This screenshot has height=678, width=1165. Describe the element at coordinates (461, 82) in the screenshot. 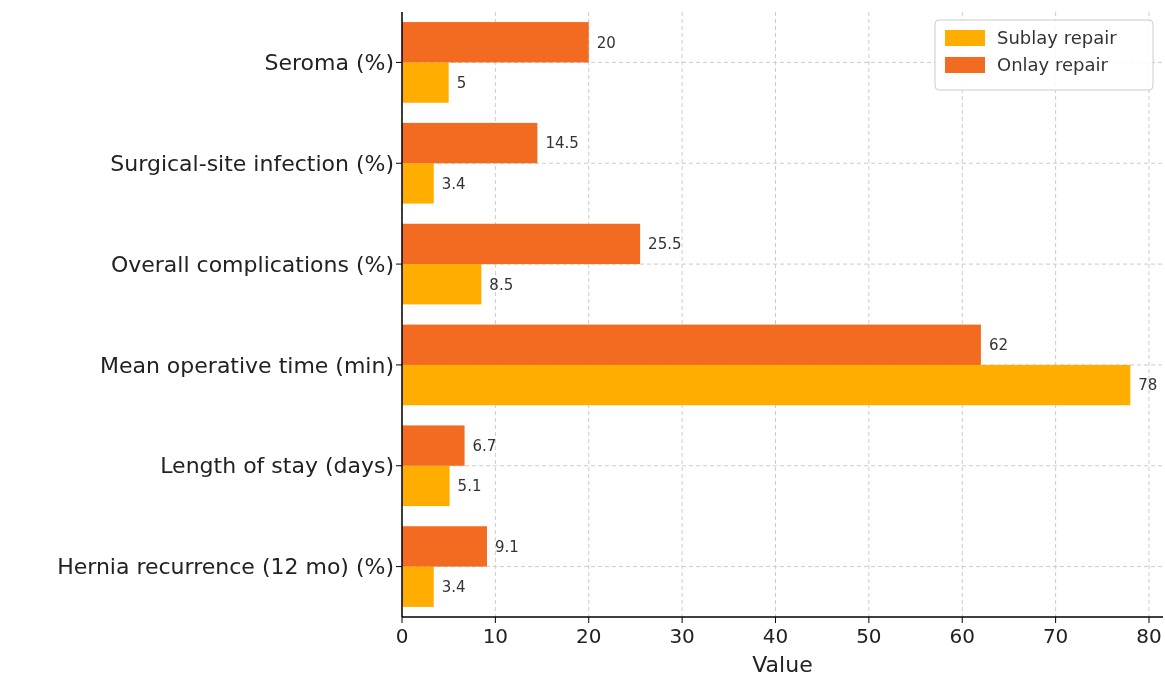

I see `data-label: 5` at that location.